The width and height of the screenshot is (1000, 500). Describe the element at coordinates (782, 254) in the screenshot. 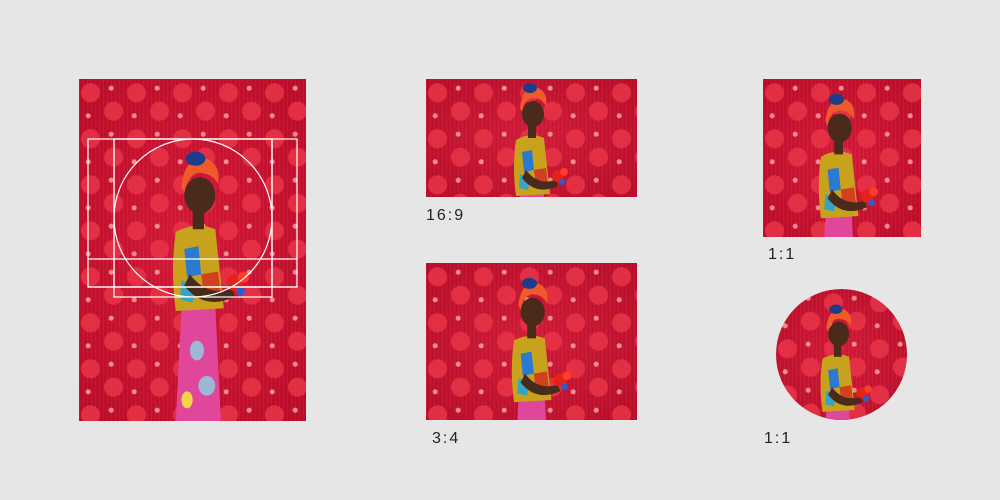

I see `crop-1-1-square-label: 1:1` at that location.